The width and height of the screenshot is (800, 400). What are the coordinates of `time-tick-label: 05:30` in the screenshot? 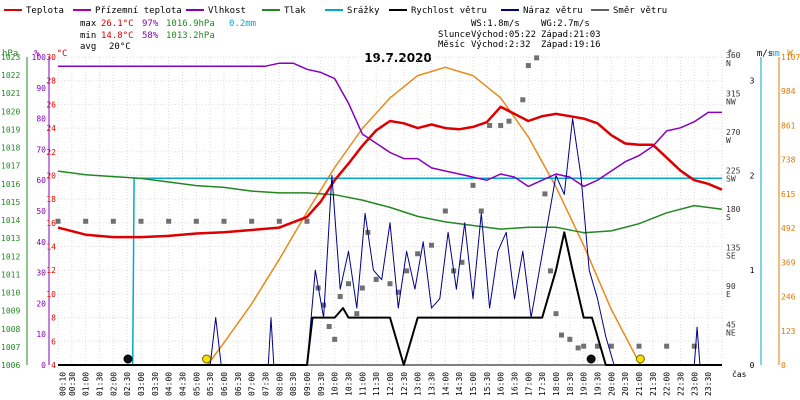 It's located at (210, 384).